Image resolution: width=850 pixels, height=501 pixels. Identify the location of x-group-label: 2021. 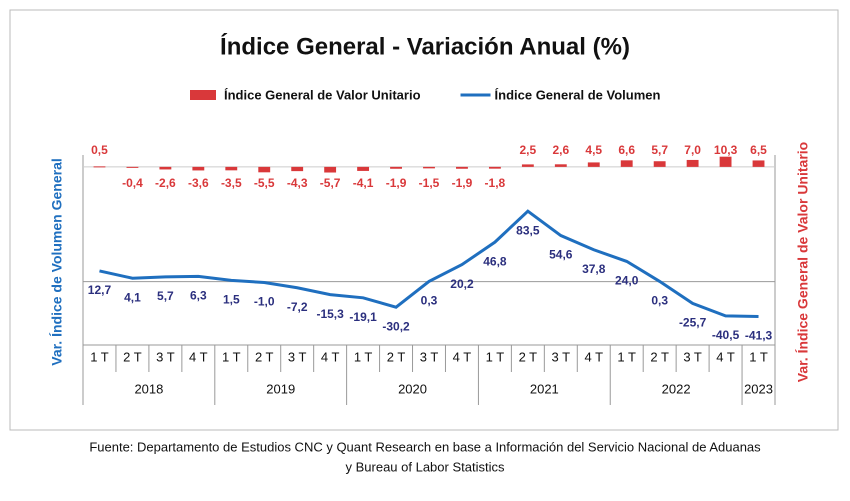
(544, 388).